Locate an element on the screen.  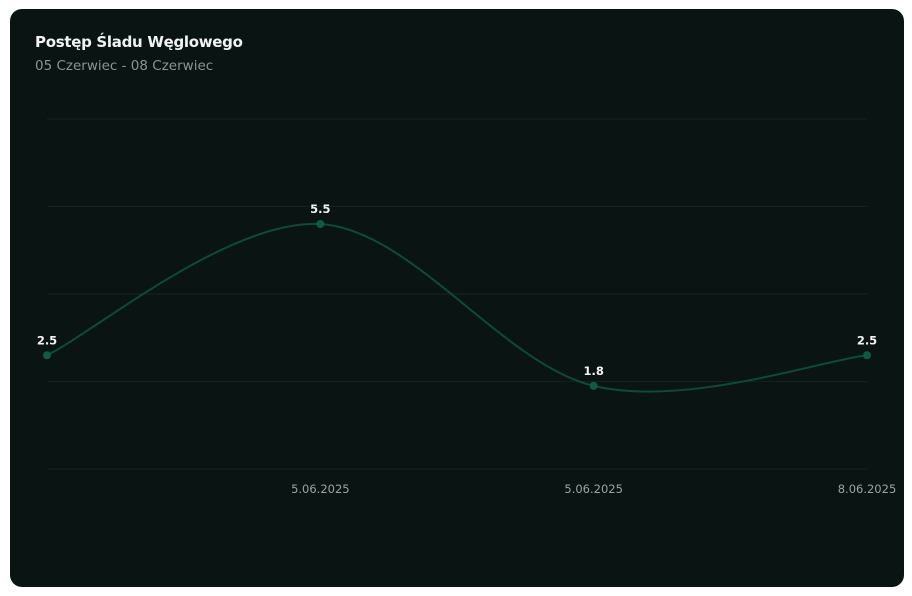
x-tick-label: 8.06.2025 is located at coordinates (867, 489).